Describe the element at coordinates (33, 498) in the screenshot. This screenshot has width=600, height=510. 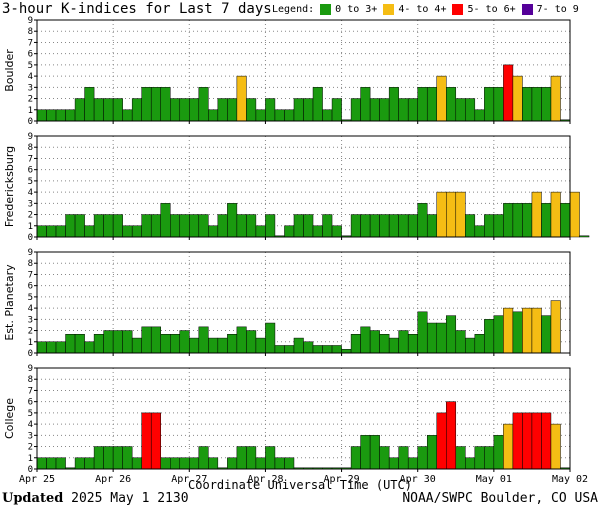
I see `updated-label: Updated` at that location.